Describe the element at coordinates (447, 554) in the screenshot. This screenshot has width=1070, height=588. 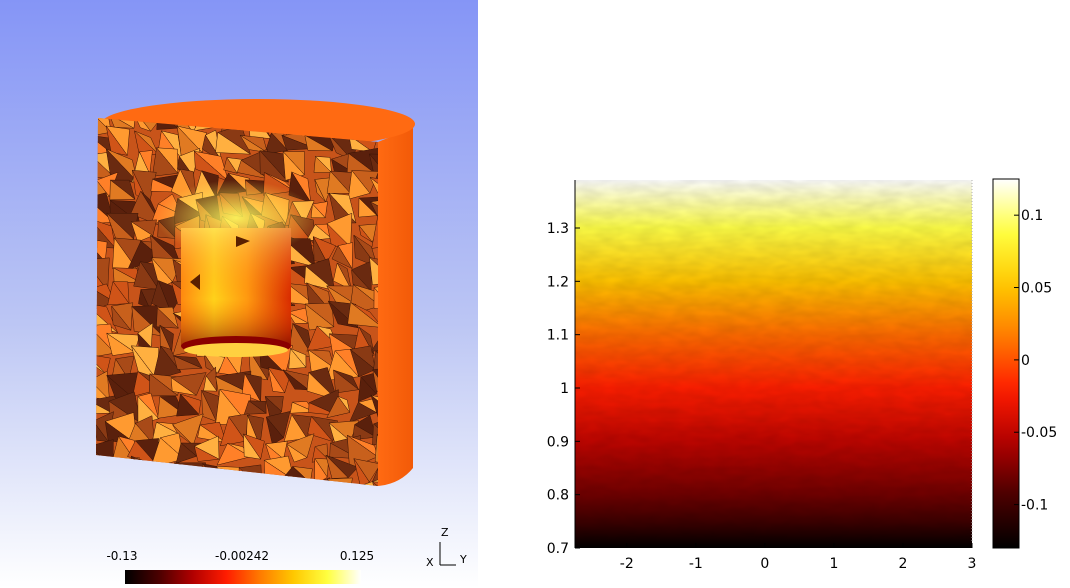
I see `axes-triad-icon` at that location.